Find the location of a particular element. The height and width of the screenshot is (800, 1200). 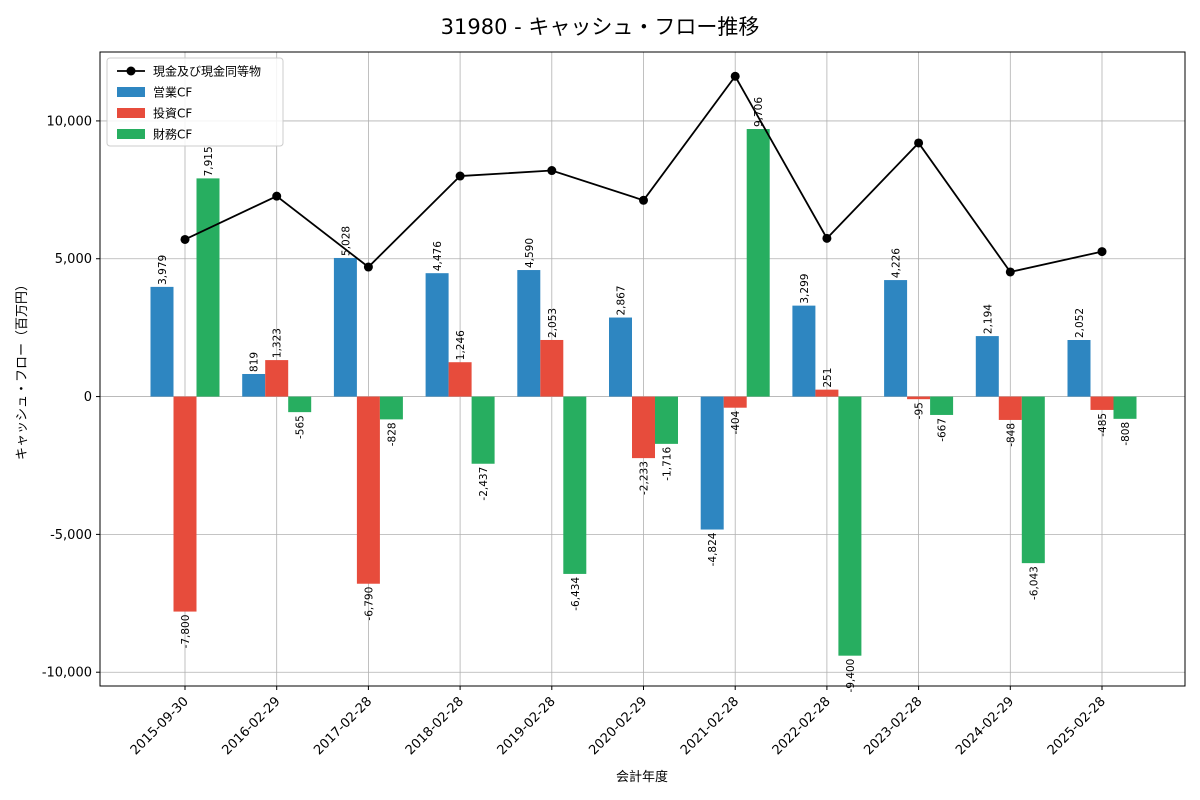

data-label: 7,915 is located at coordinates (209, 161).